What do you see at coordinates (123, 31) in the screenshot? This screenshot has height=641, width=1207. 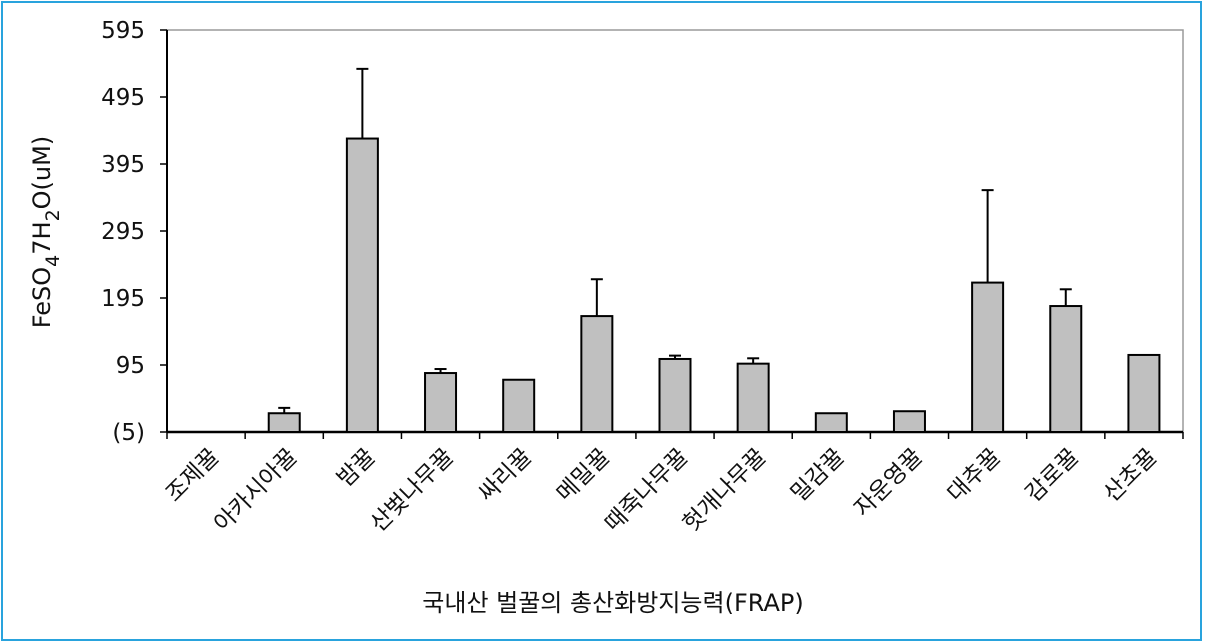 I see `y-tick-label: 595` at bounding box center [123, 31].